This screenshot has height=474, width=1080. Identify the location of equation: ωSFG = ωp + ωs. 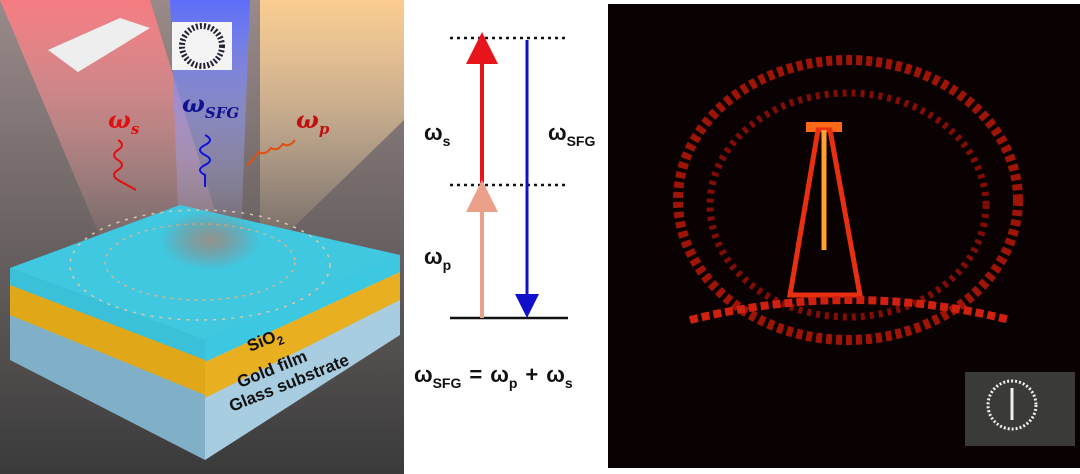
(493, 376).